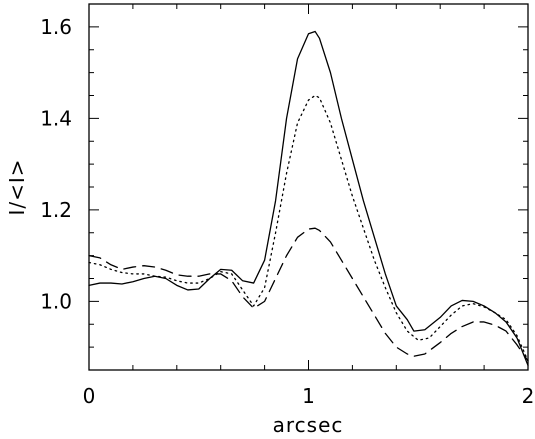  I want to click on y-axis-label: I/<I>, so click(17, 186).